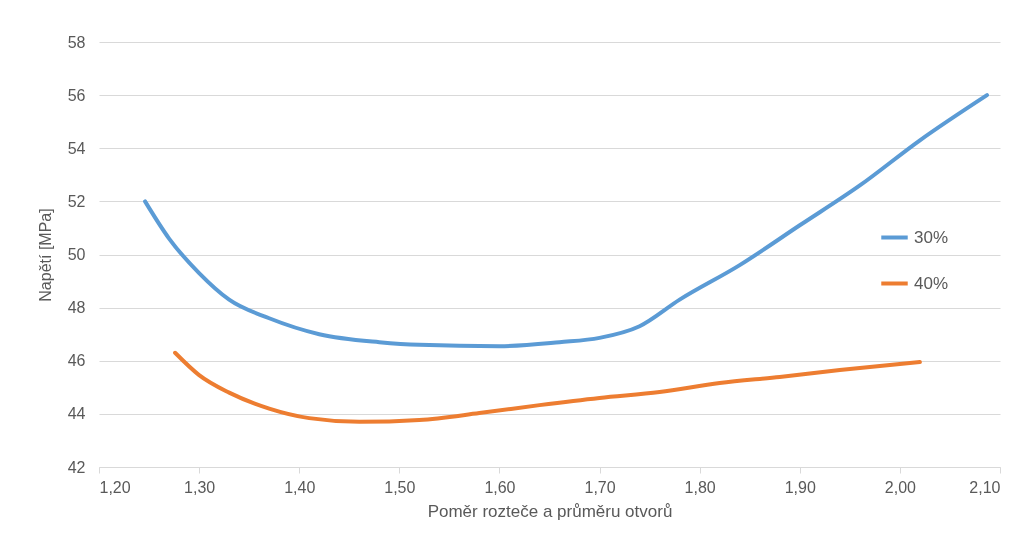  I want to click on y-axis-title: Napětí [MPa], so click(45, 255).